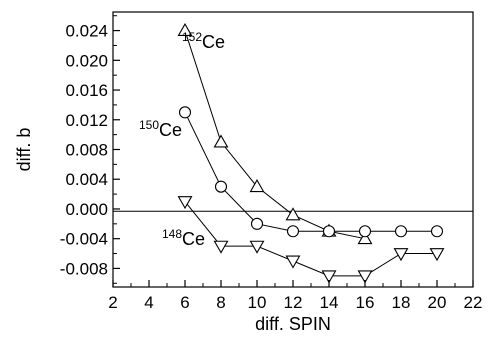 This screenshot has width=488, height=339. I want to click on x-tick-label: 14, so click(329, 302).